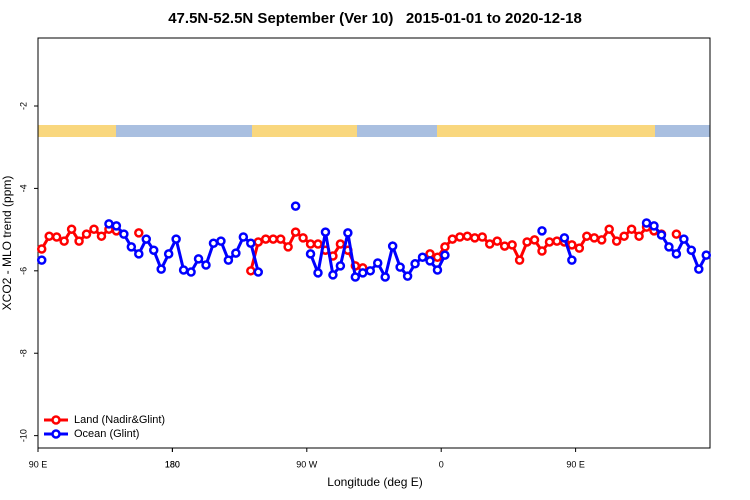 Image resolution: width=750 pixels, height=500 pixels. I want to click on x-tick-label: 0, so click(441, 464).